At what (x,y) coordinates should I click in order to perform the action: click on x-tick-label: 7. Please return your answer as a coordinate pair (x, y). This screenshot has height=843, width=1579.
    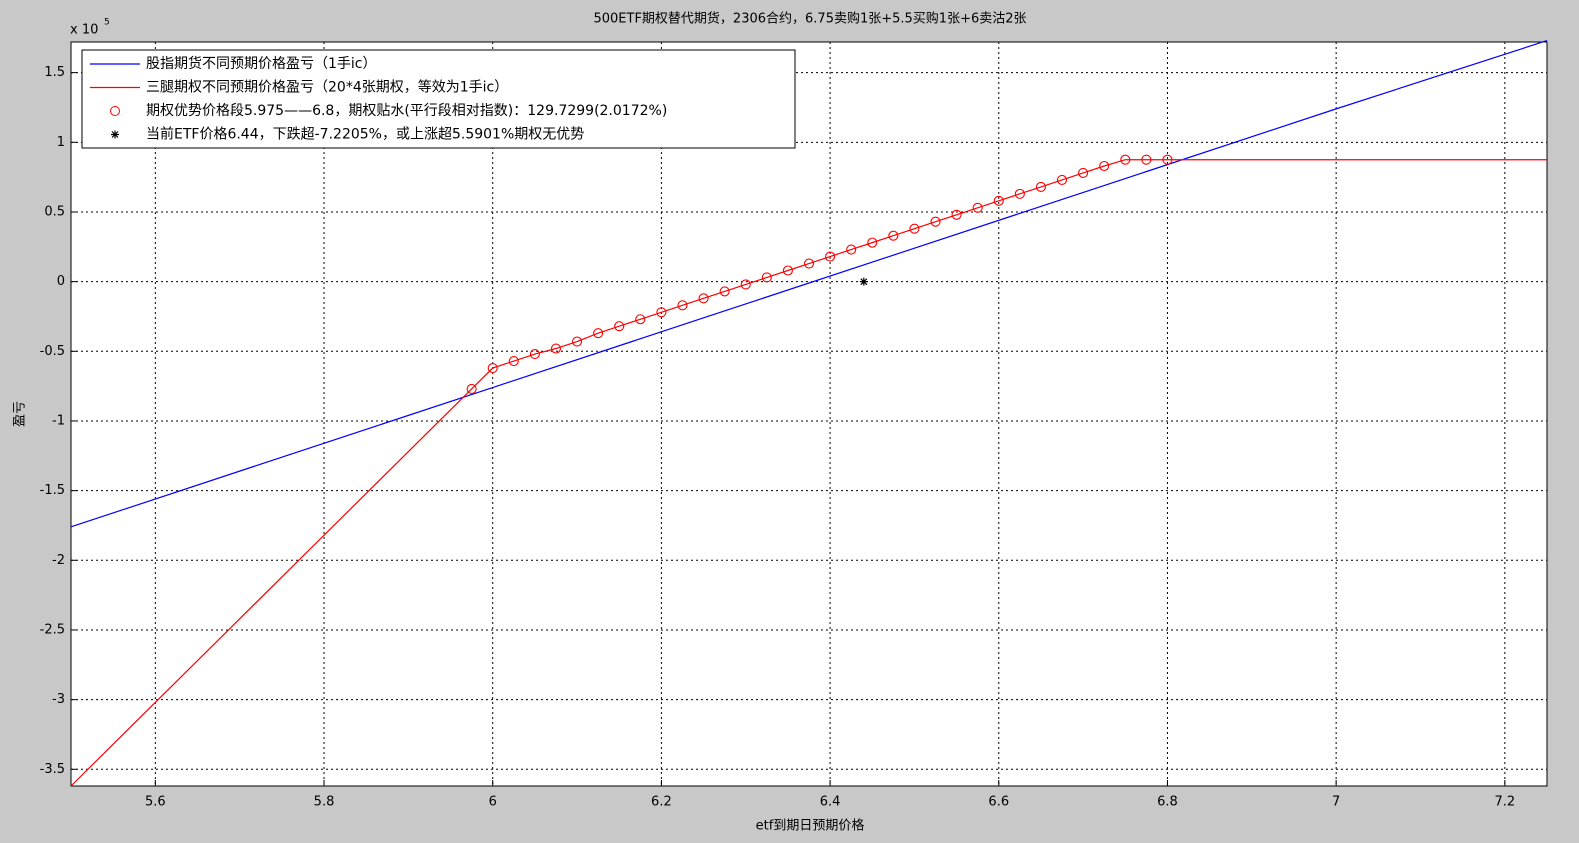
    Looking at the image, I should click on (1336, 802).